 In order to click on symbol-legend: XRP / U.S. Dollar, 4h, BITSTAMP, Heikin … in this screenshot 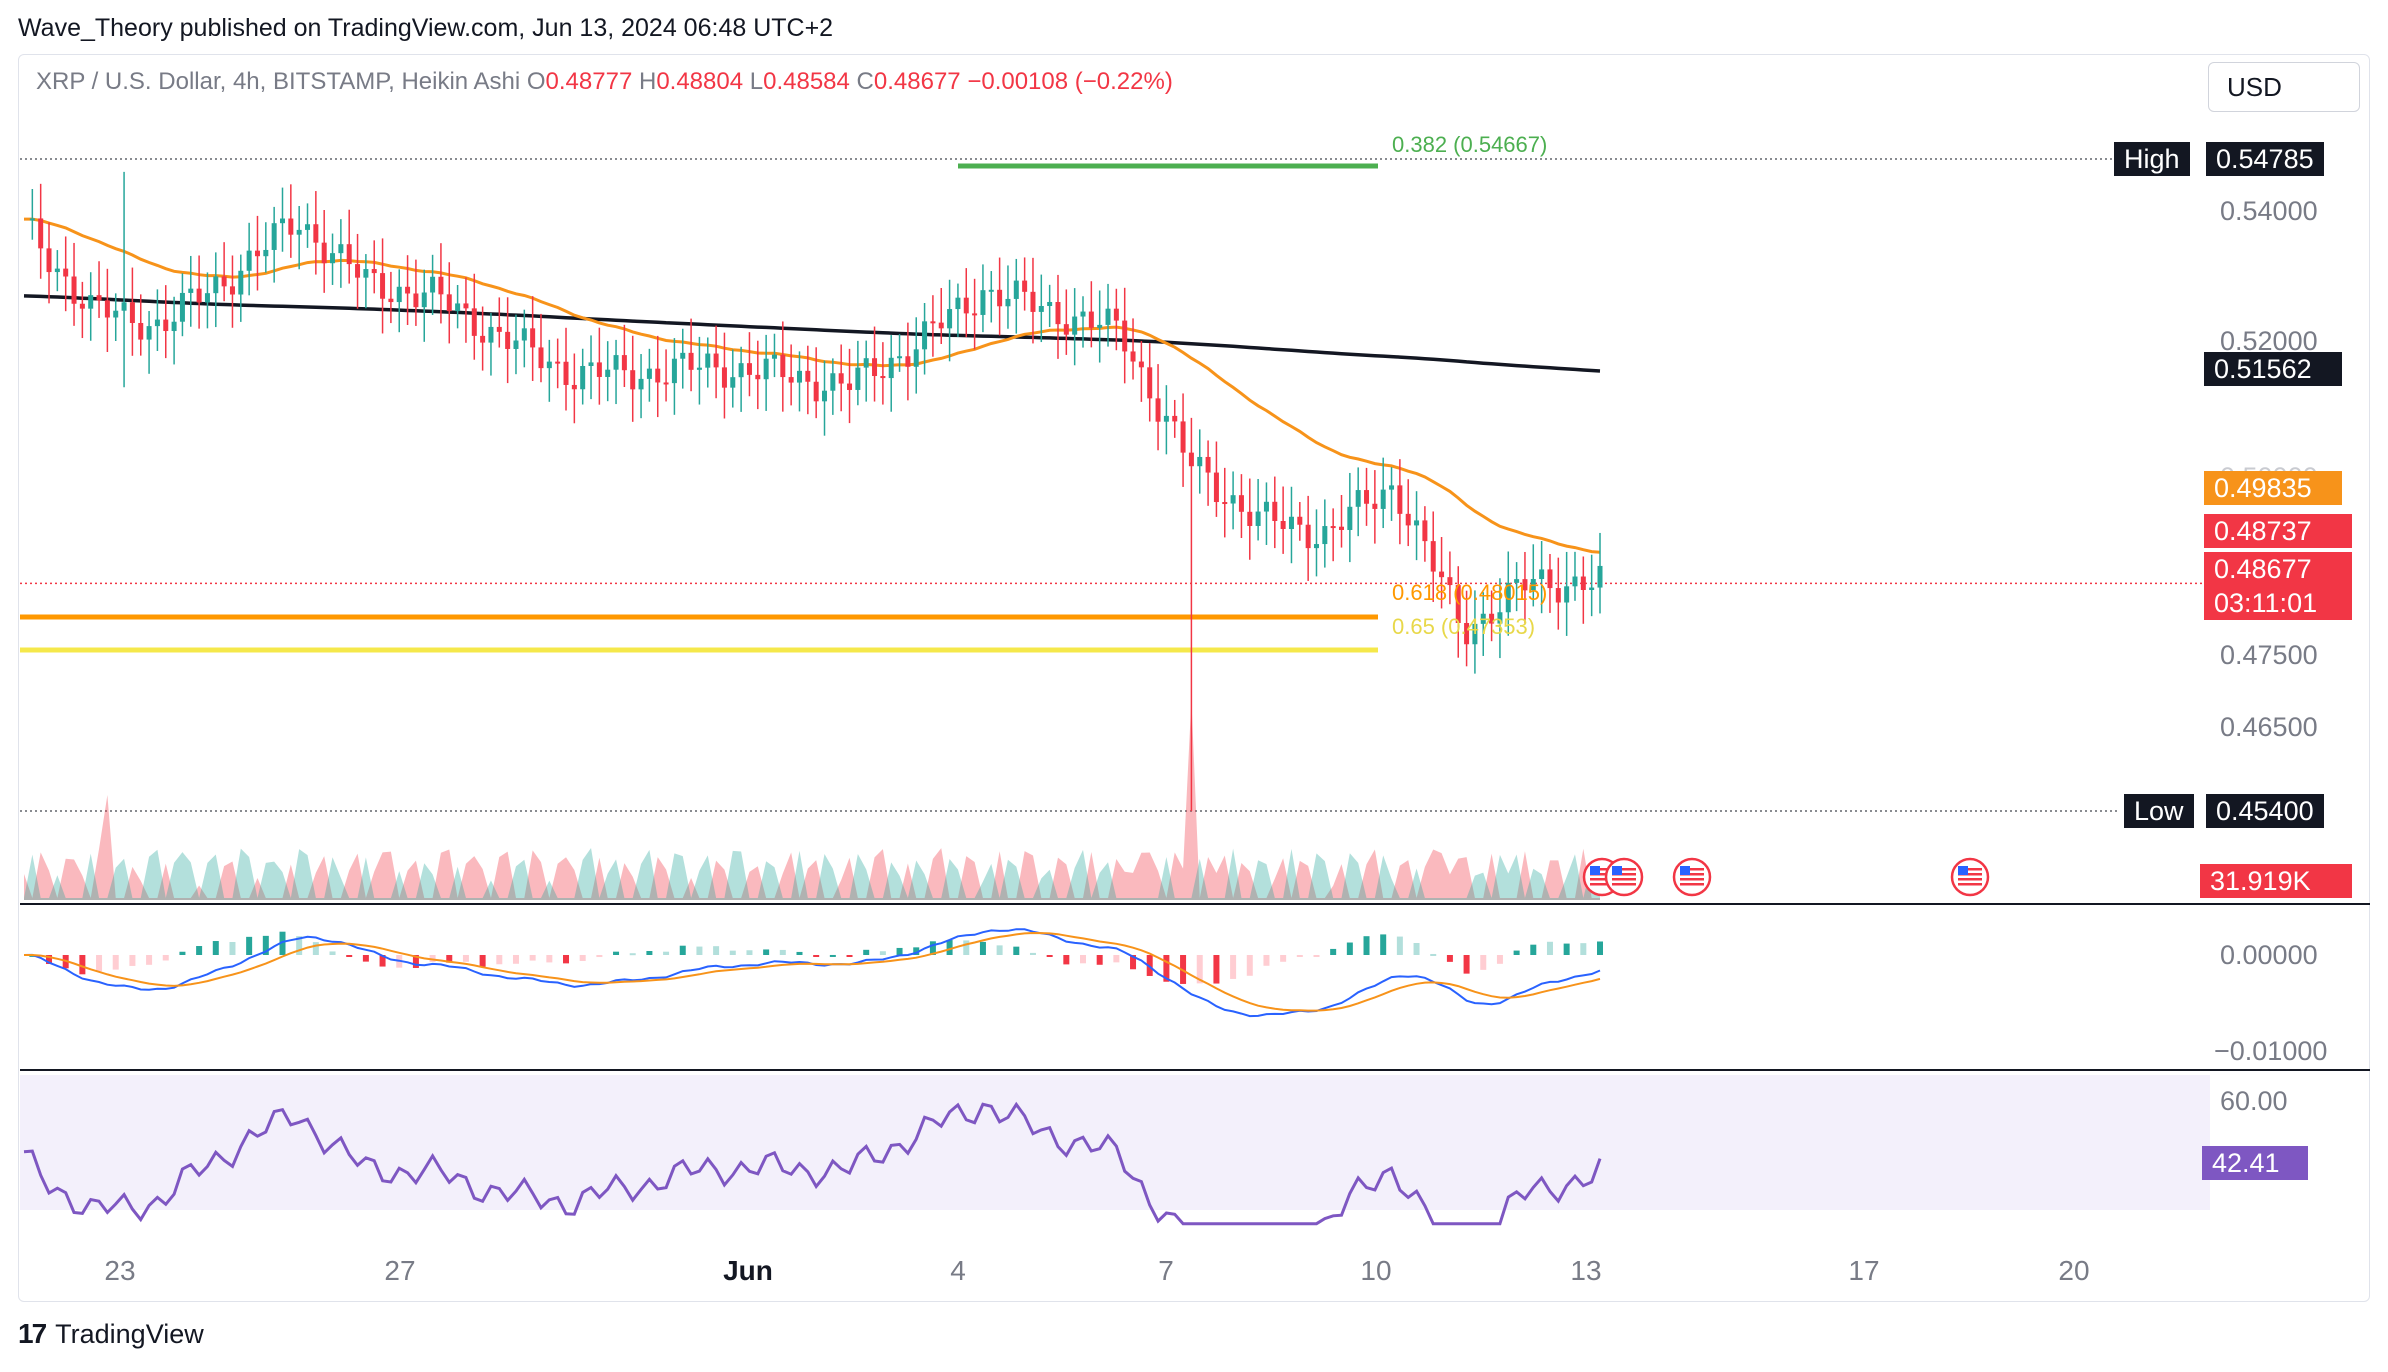, I will do `click(604, 82)`.